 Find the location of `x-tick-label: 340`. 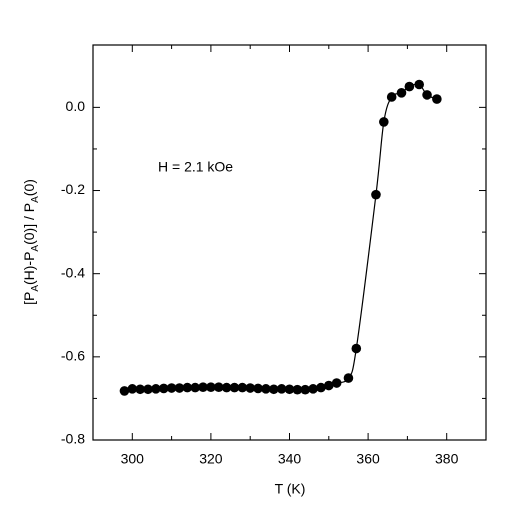

x-tick-label: 340 is located at coordinates (290, 459).